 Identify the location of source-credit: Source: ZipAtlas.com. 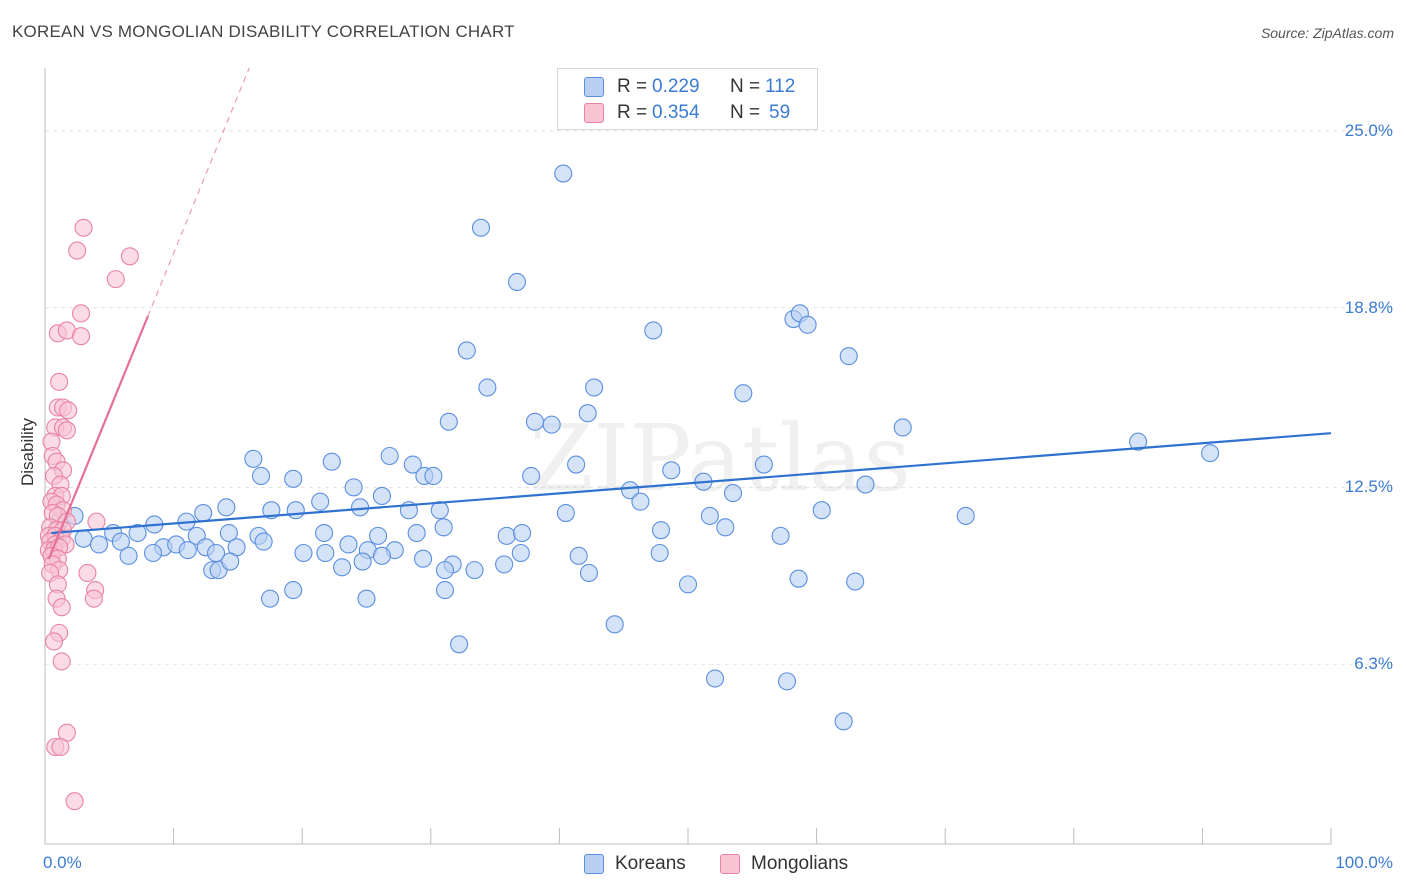
(1327, 33).